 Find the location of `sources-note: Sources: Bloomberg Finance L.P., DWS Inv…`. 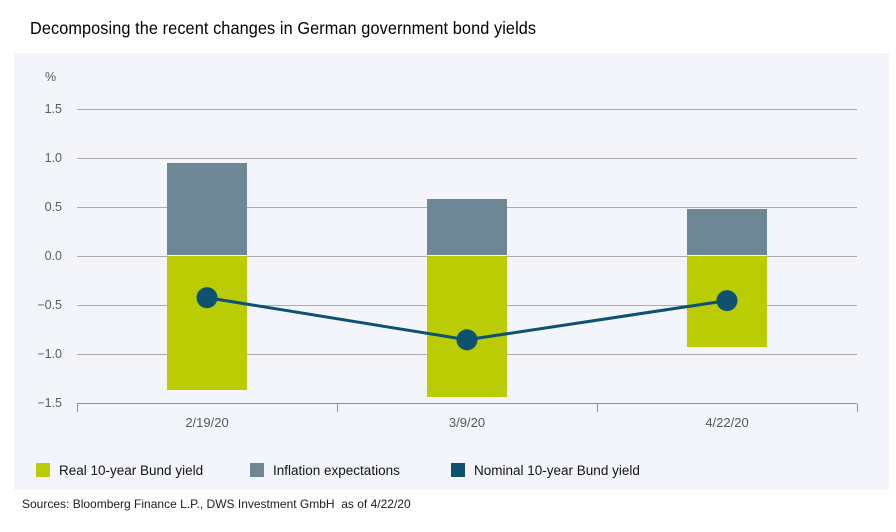

sources-note: Sources: Bloomberg Finance L.P., DWS Inv… is located at coordinates (216, 504).